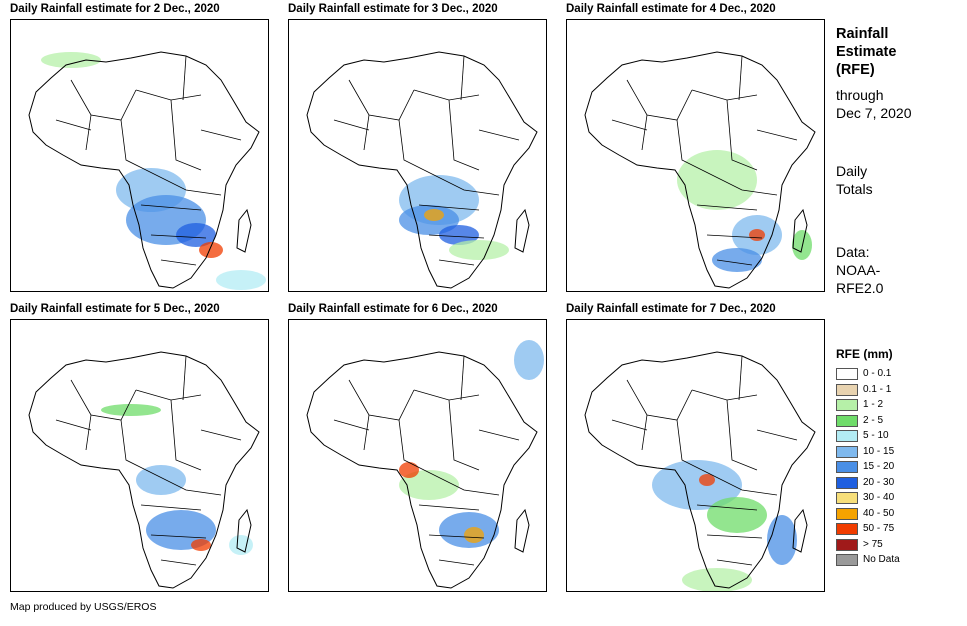 The width and height of the screenshot is (967, 626). What do you see at coordinates (879, 451) in the screenshot?
I see `legend-label: 10 - 15` at bounding box center [879, 451].